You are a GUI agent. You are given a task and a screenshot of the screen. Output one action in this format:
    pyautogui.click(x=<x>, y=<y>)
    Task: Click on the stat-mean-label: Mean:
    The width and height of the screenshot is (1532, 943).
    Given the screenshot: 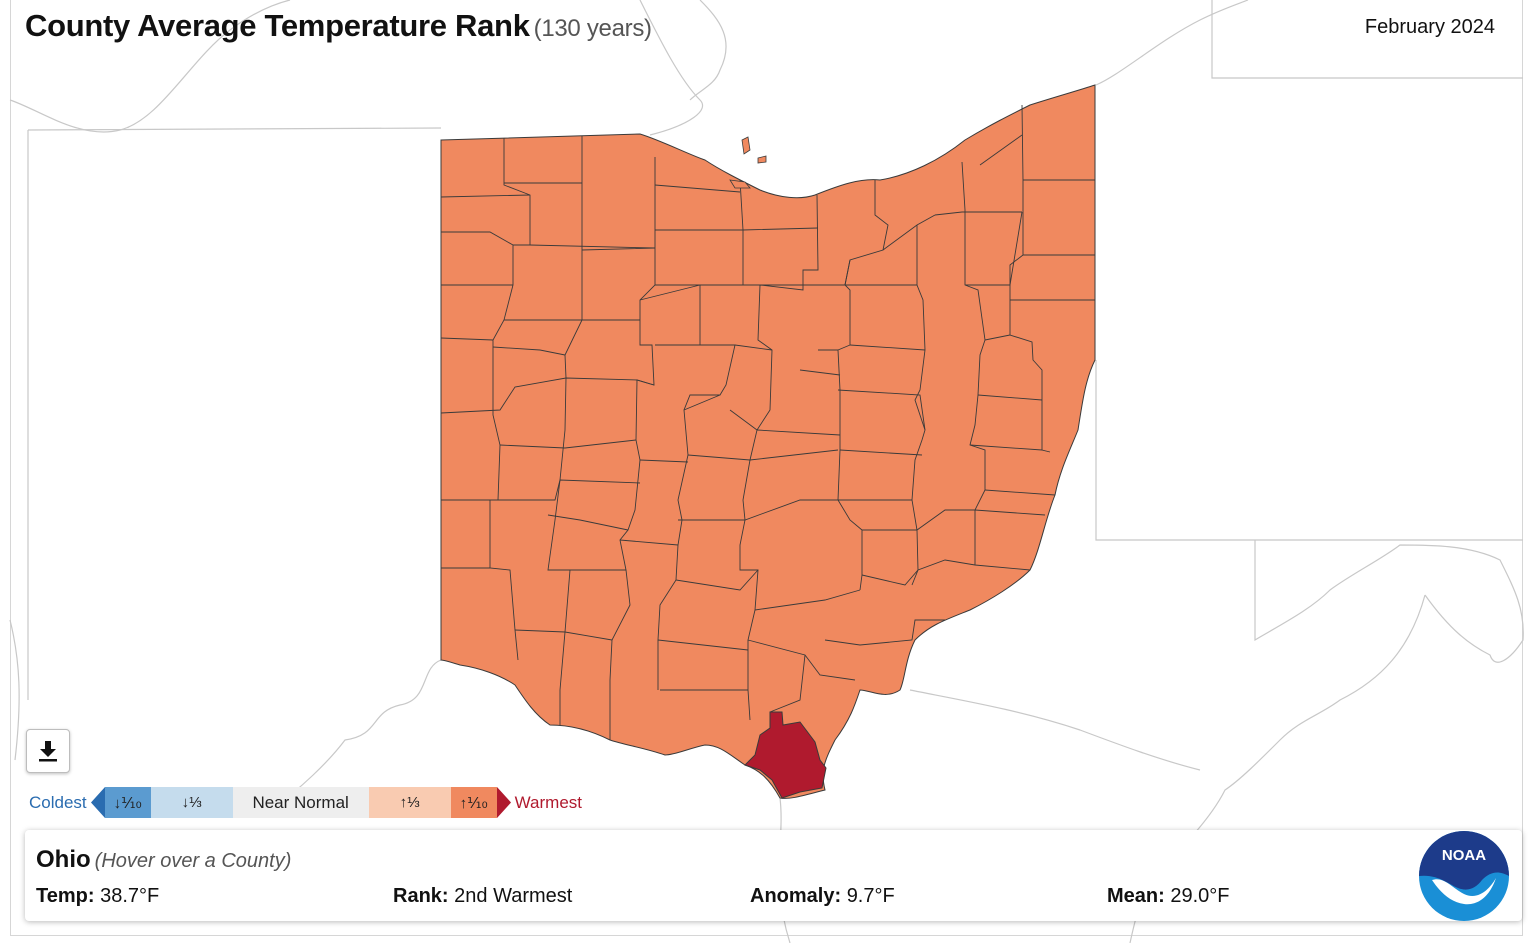 What is the action you would take?
    pyautogui.click(x=1136, y=896)
    